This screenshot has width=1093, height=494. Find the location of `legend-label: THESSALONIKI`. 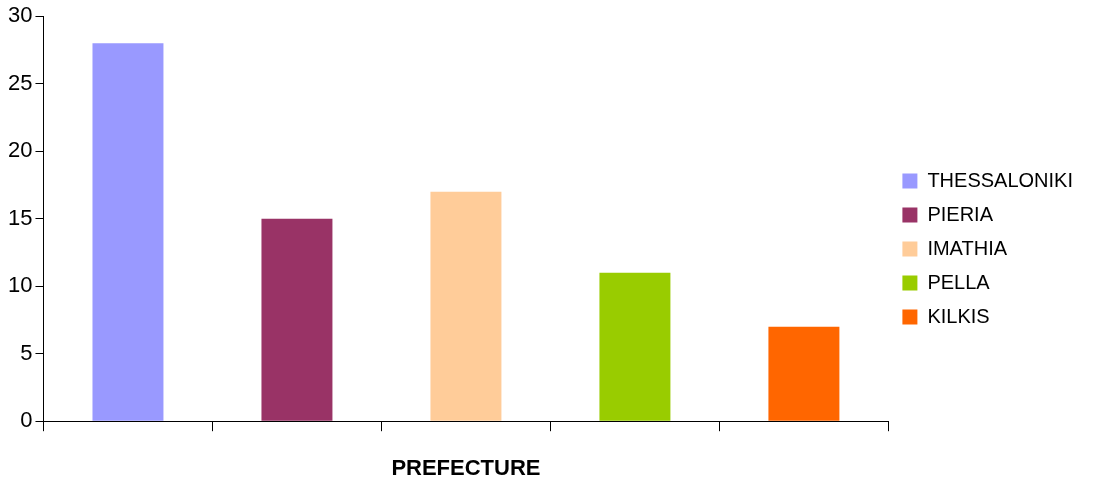

legend-label: THESSALONIKI is located at coordinates (1000, 179).